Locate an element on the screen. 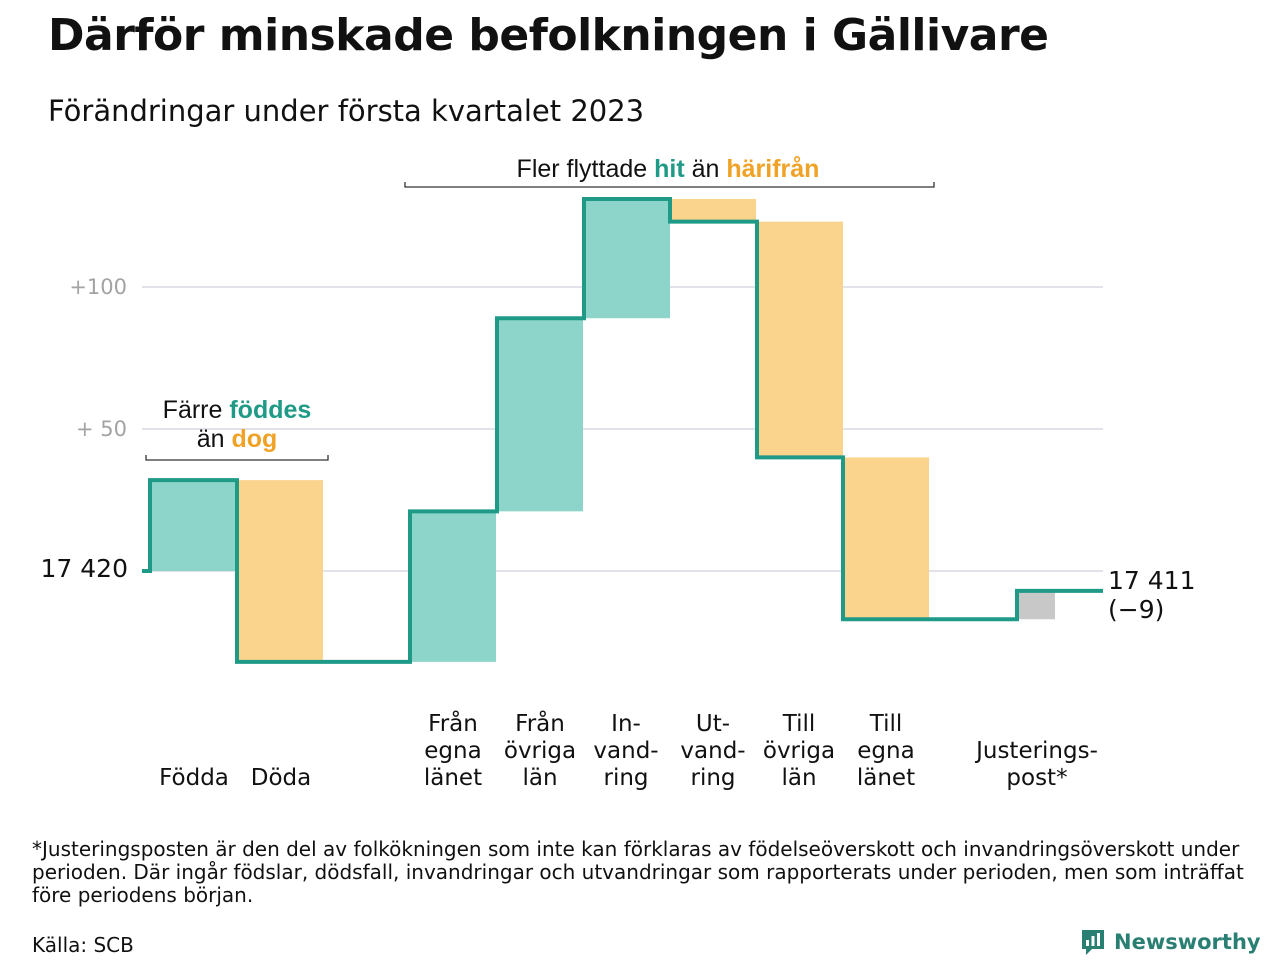  category-label-4-2: ring is located at coordinates (625, 778).